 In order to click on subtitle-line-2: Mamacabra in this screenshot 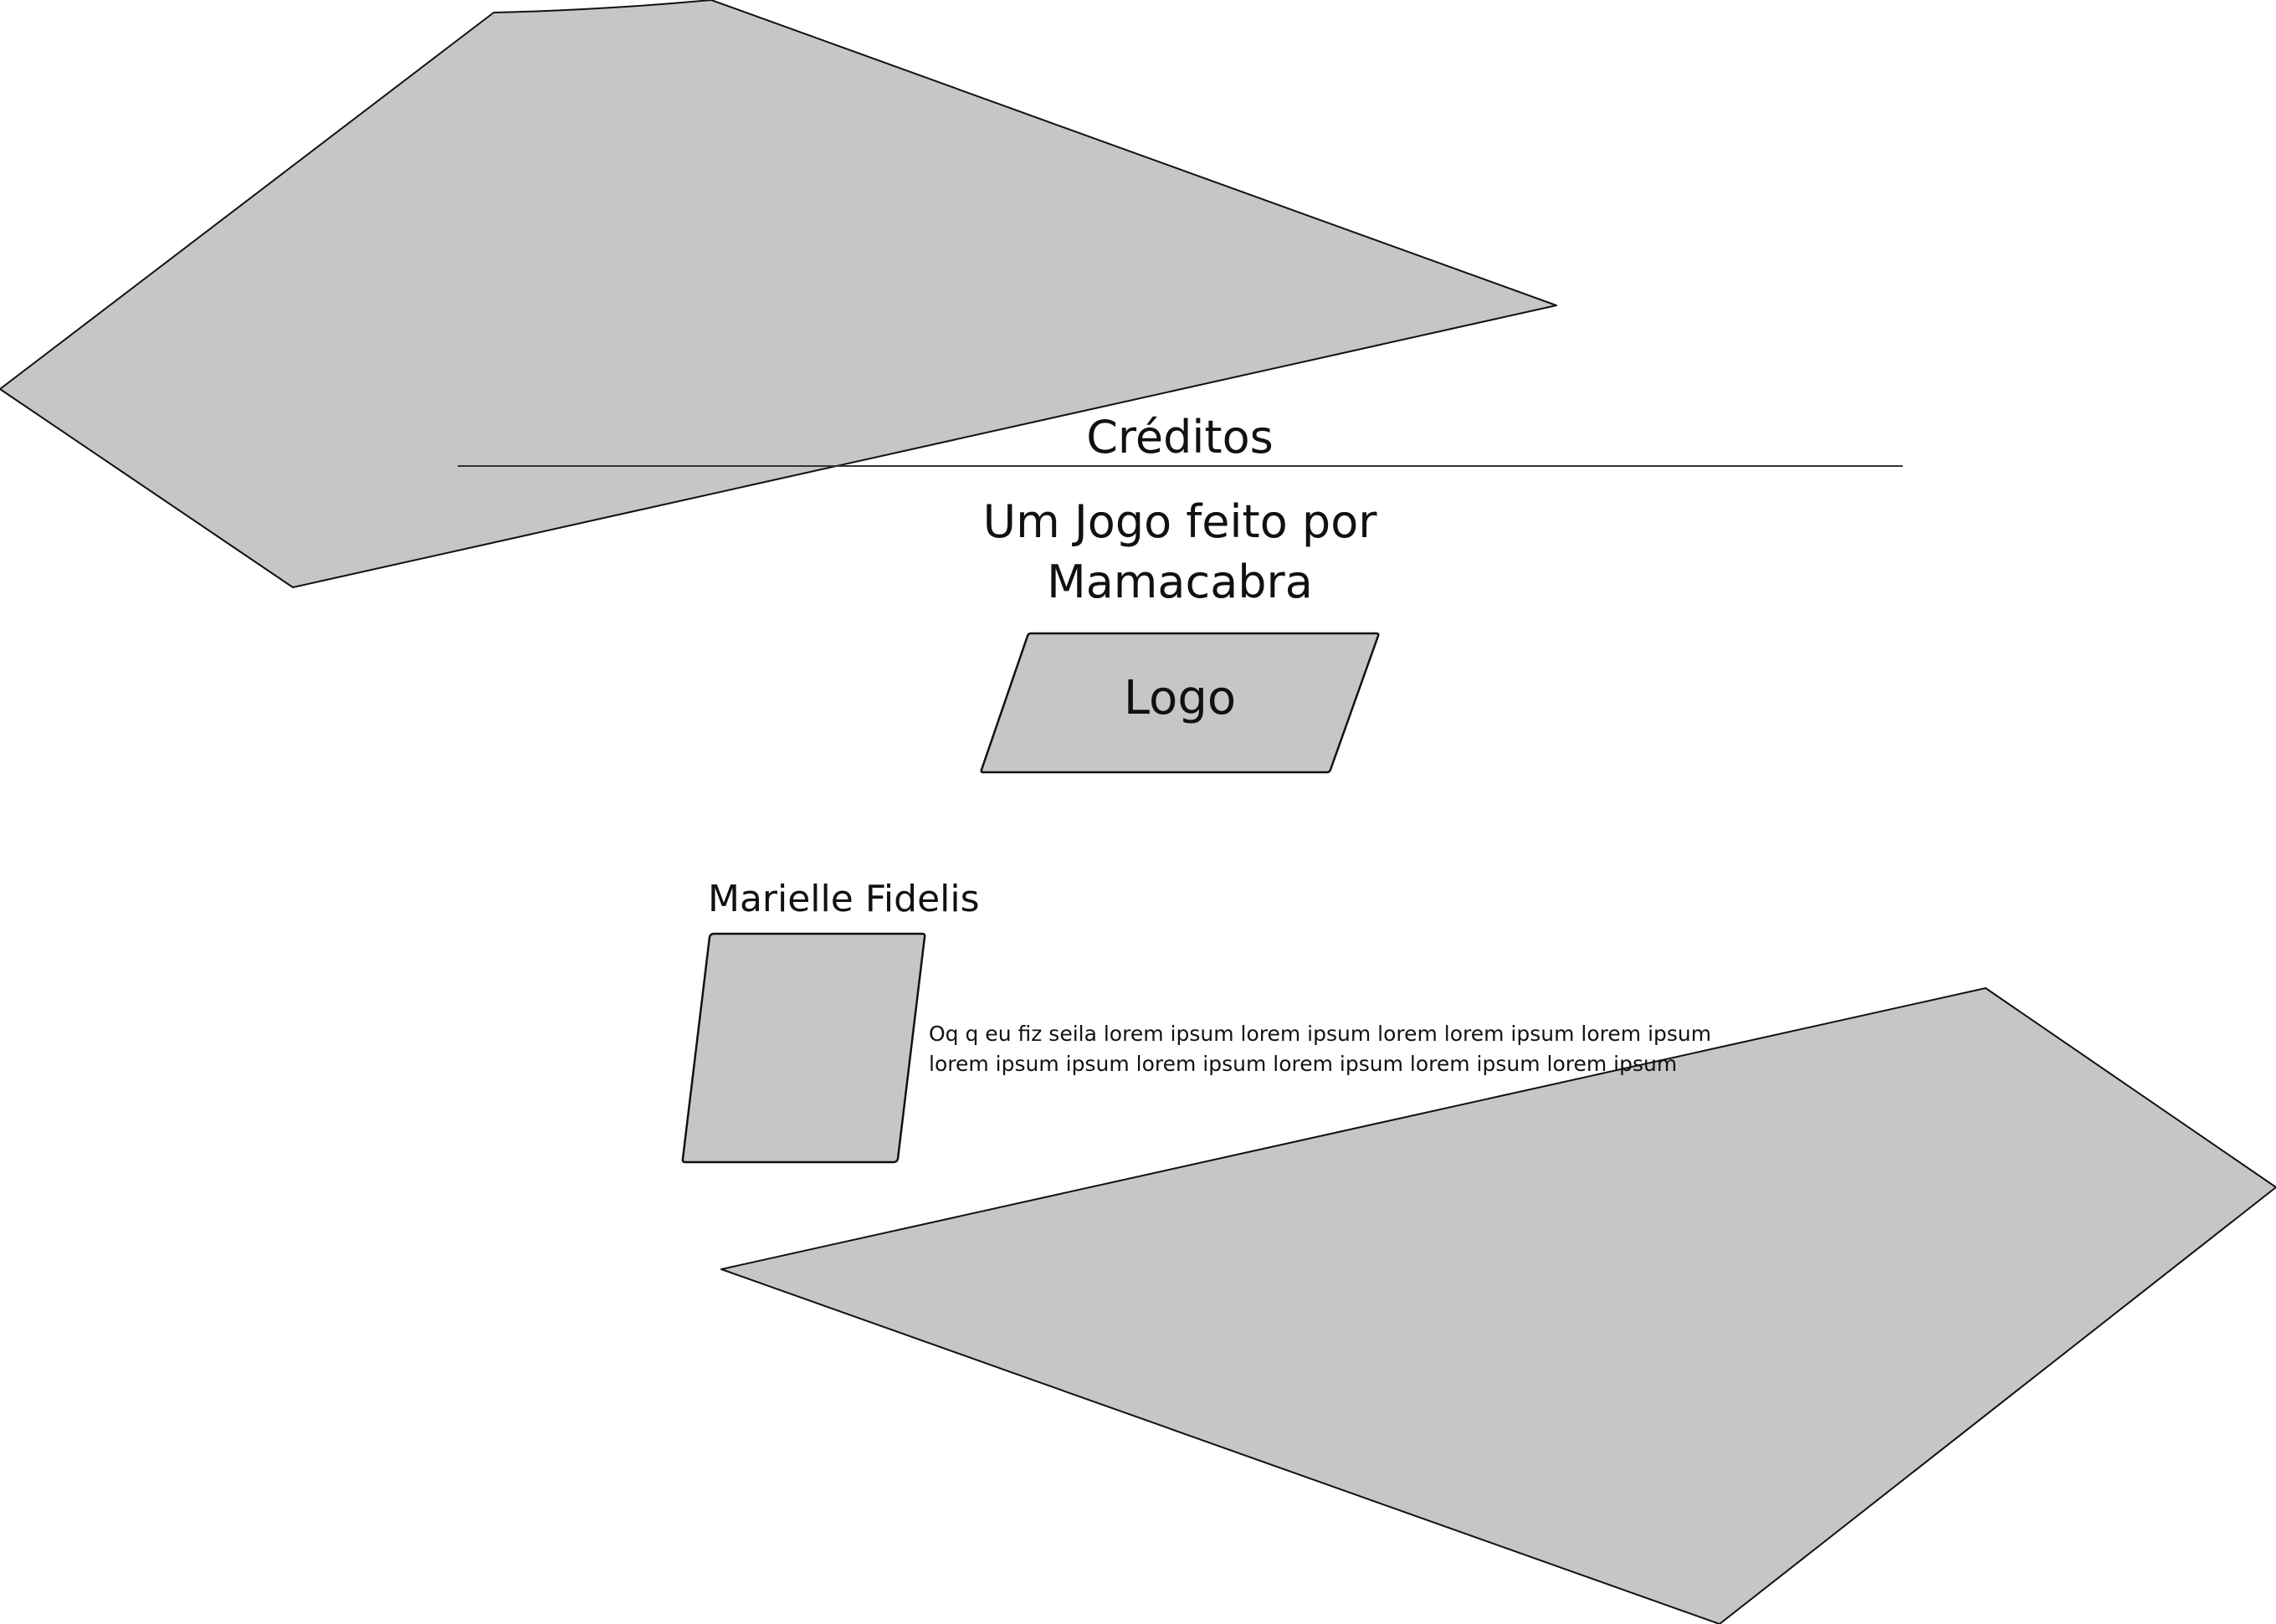, I will do `click(1180, 582)`.